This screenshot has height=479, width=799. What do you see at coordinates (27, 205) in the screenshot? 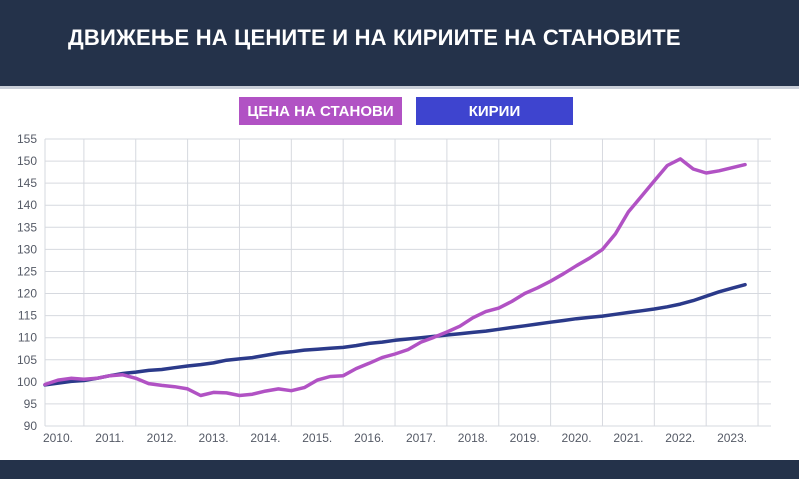
I see `y-tick-label: 140` at bounding box center [27, 205].